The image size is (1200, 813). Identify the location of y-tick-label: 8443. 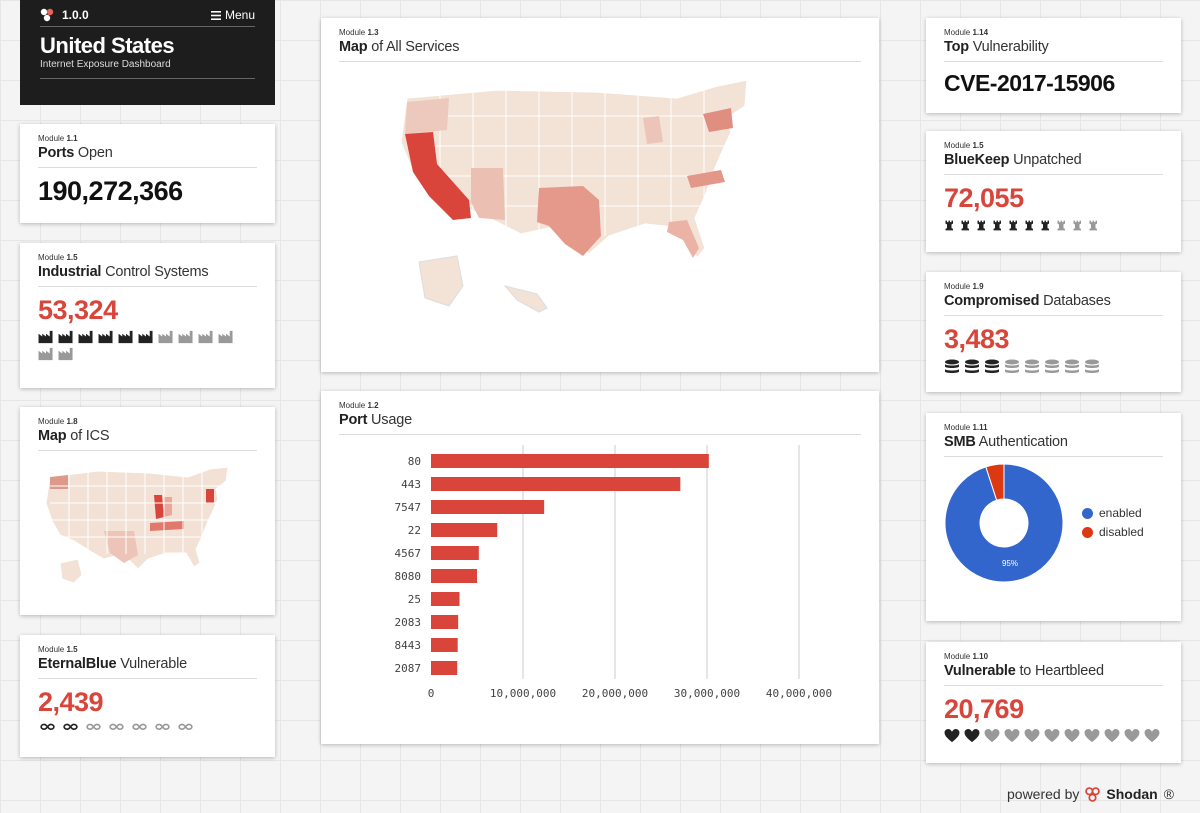
(408, 645).